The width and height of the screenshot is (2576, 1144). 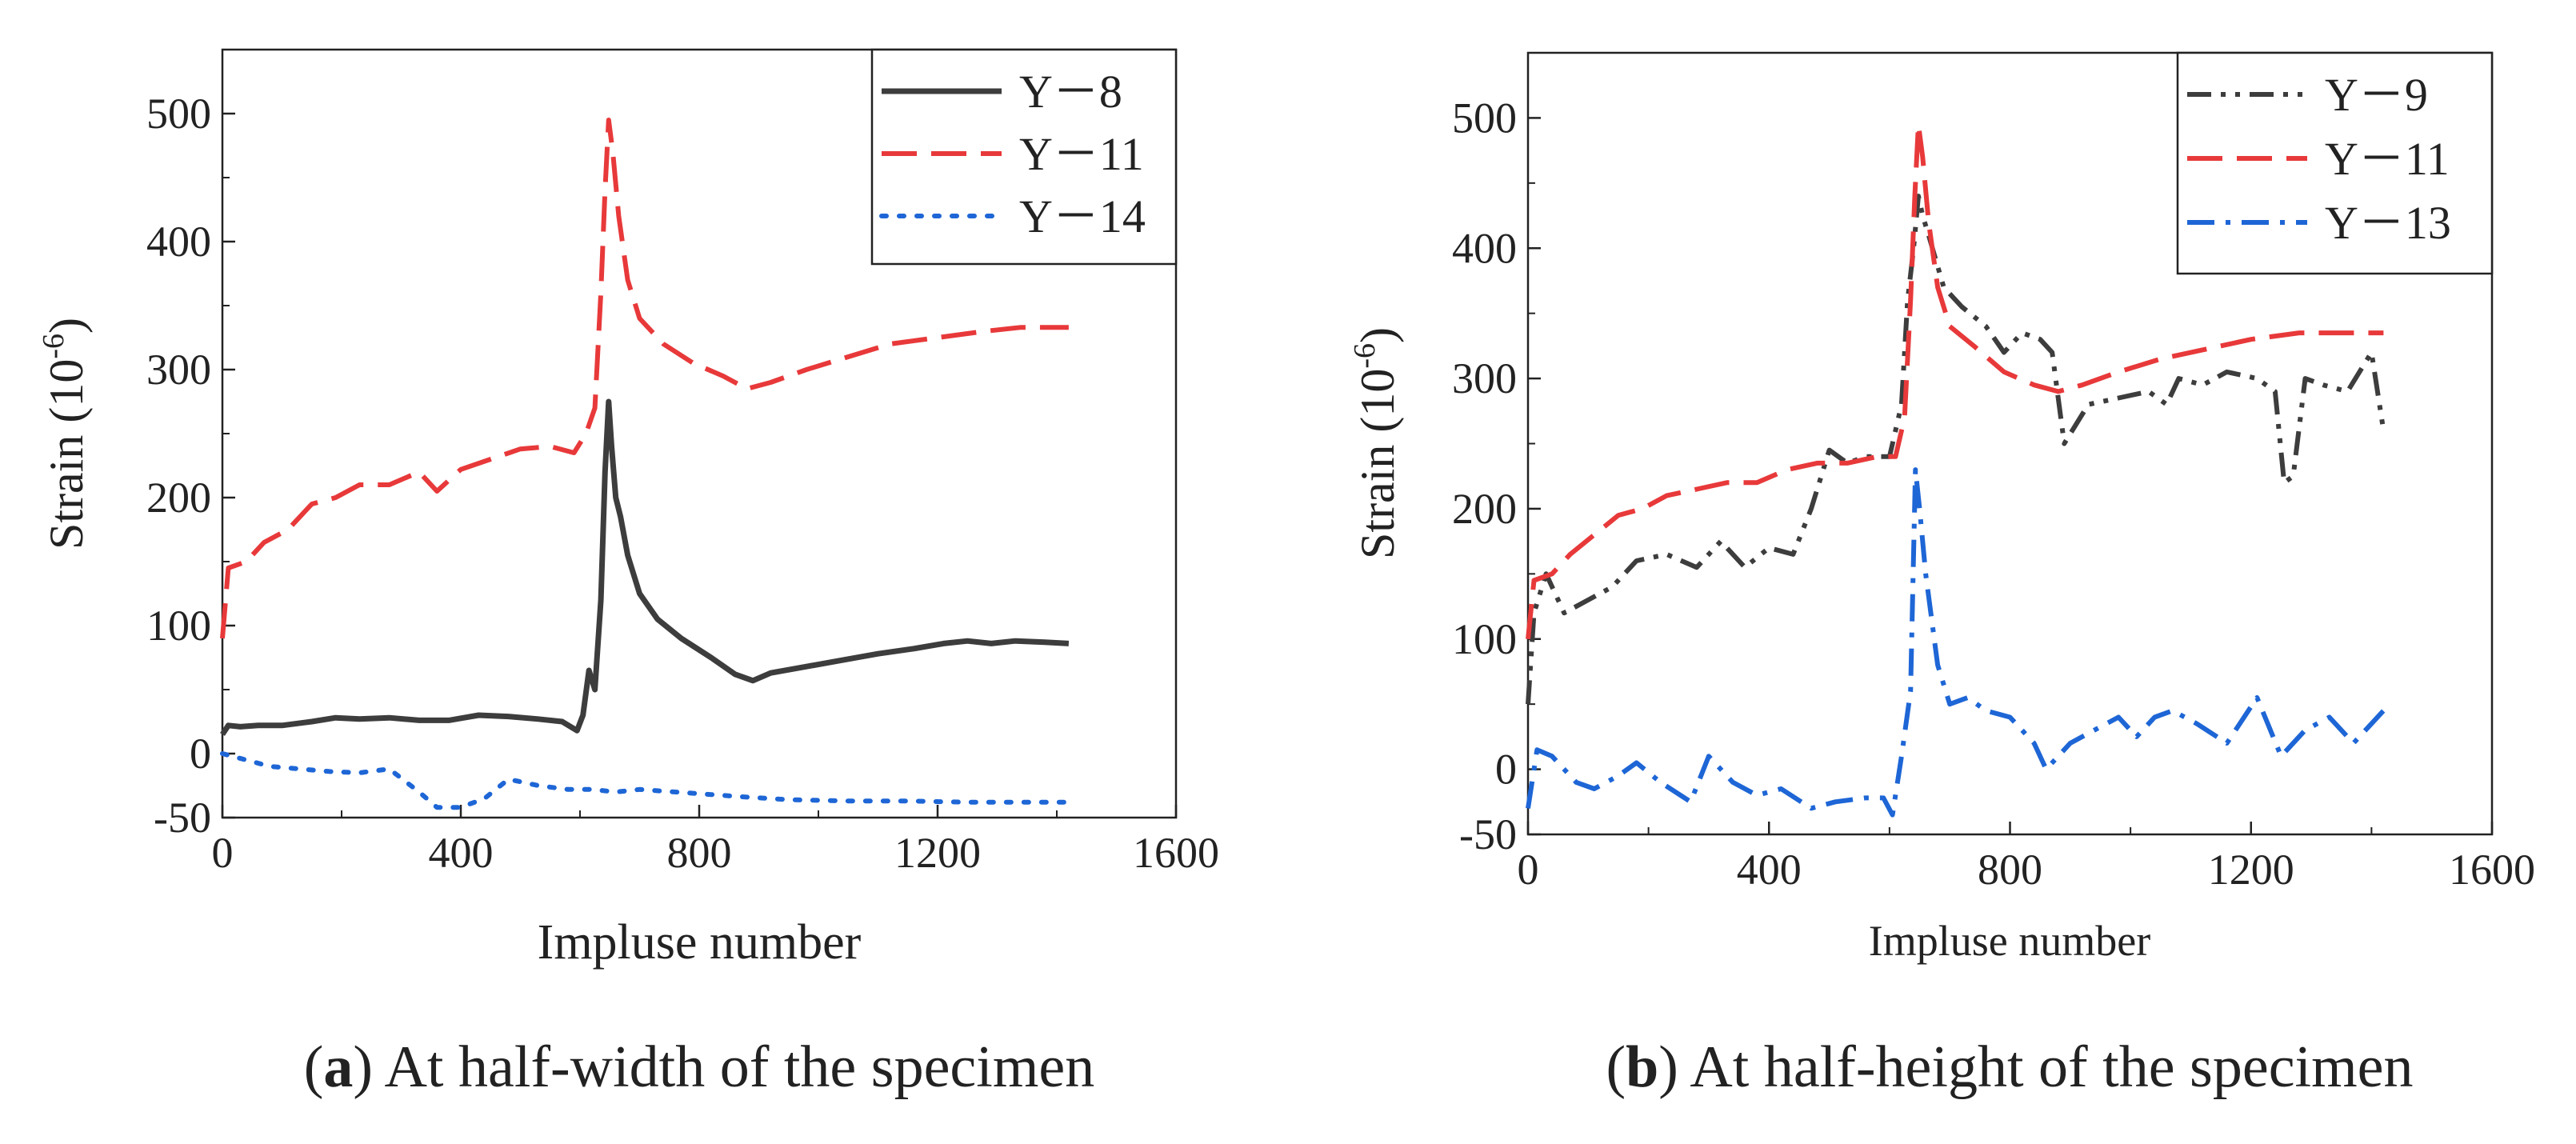 I want to click on legend-a: Y－8 Y－11 Y－14, so click(x=1024, y=157).